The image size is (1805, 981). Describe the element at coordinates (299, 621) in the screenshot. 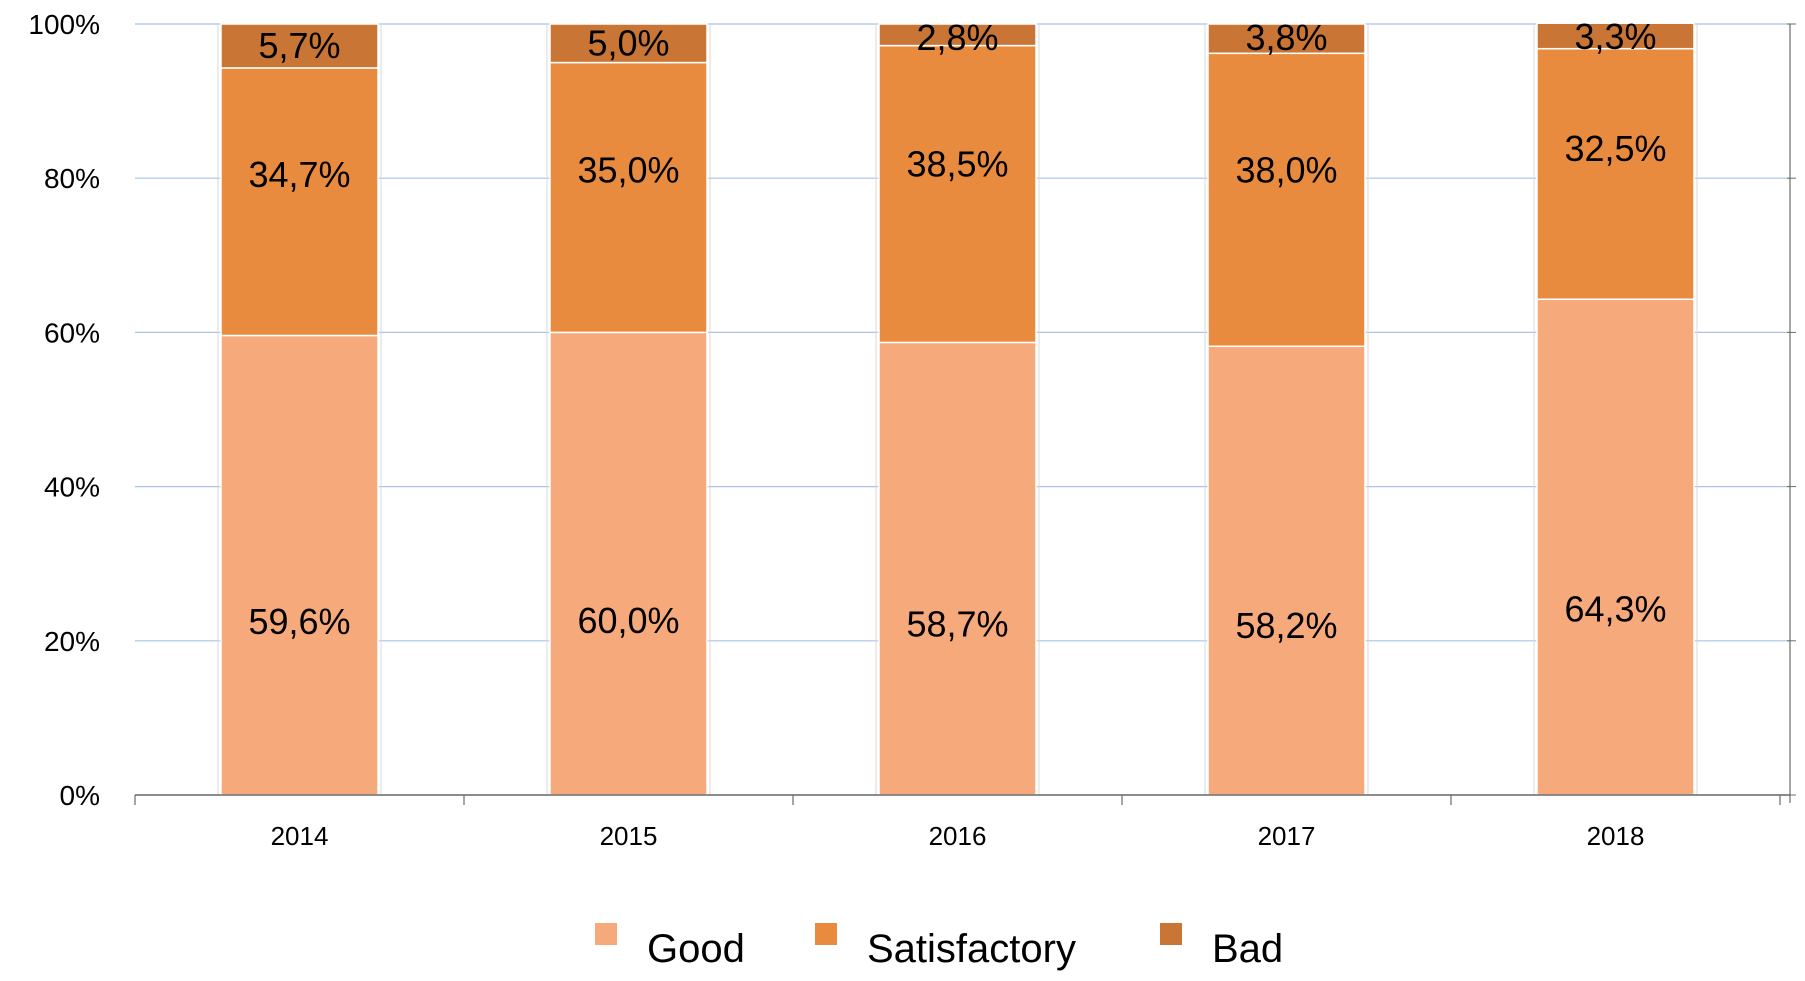

I see `data-label: 59,6%` at that location.